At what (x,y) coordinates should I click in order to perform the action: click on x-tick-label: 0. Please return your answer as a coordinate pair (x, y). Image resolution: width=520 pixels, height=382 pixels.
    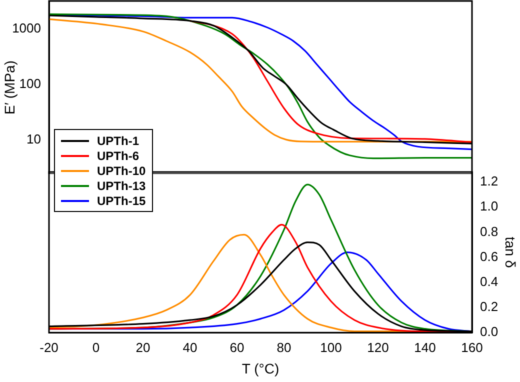
    Looking at the image, I should click on (96, 347).